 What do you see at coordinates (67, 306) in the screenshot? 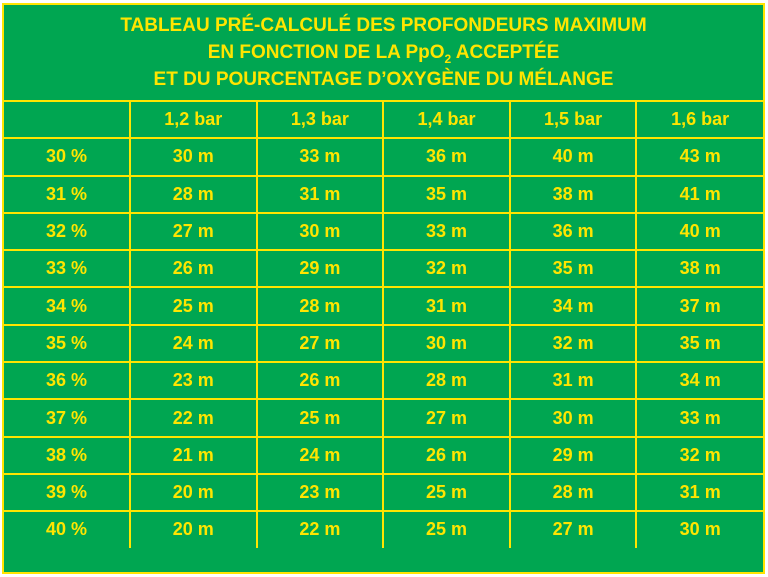
I see `row-label: 34 %` at bounding box center [67, 306].